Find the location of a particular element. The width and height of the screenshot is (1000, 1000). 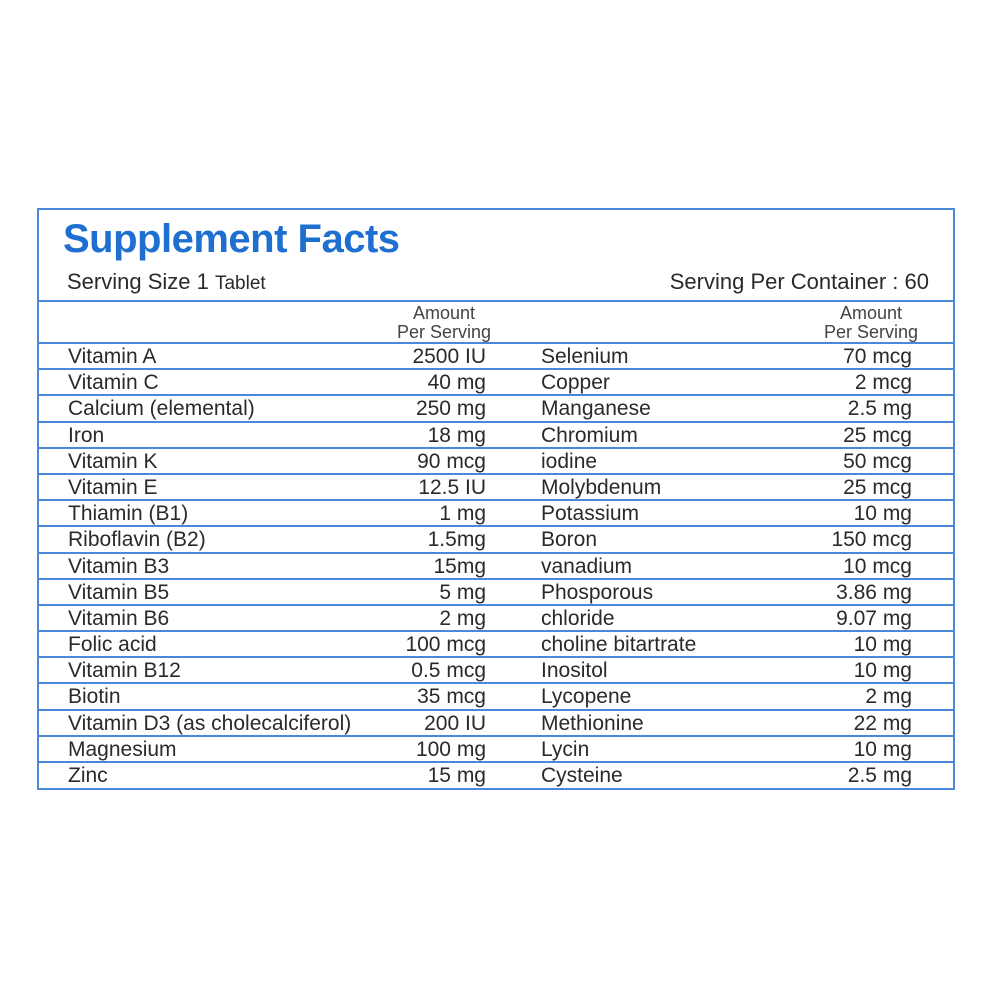

nutrient-amount: 15 mg is located at coordinates (456, 775).